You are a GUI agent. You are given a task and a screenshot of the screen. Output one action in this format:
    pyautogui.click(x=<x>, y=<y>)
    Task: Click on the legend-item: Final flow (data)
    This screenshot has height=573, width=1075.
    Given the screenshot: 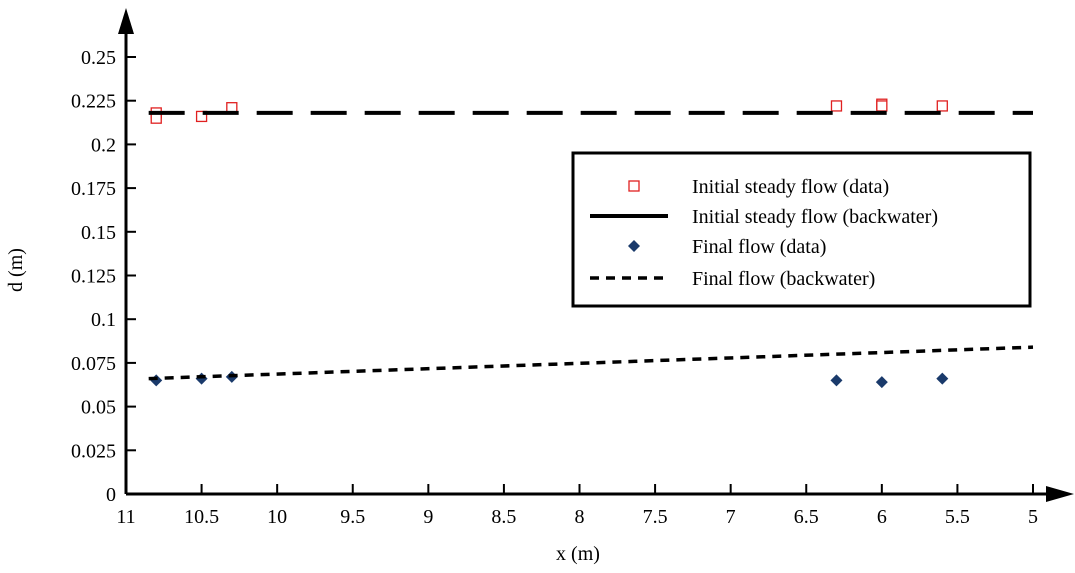 What is the action you would take?
    pyautogui.click(x=727, y=247)
    